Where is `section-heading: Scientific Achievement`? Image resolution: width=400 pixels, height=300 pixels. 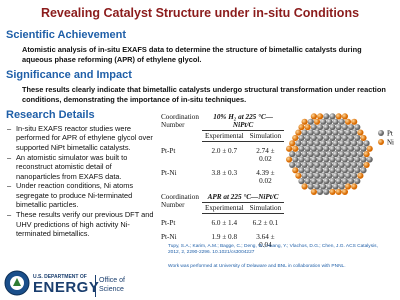
section-heading: Scientific Achievement is located at coordinates (66, 35).